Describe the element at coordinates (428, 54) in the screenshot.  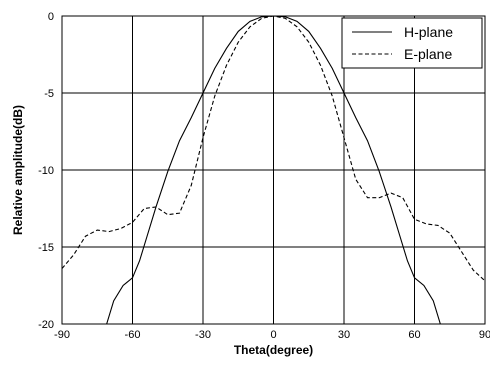
I see `legend-label: E-plane` at that location.